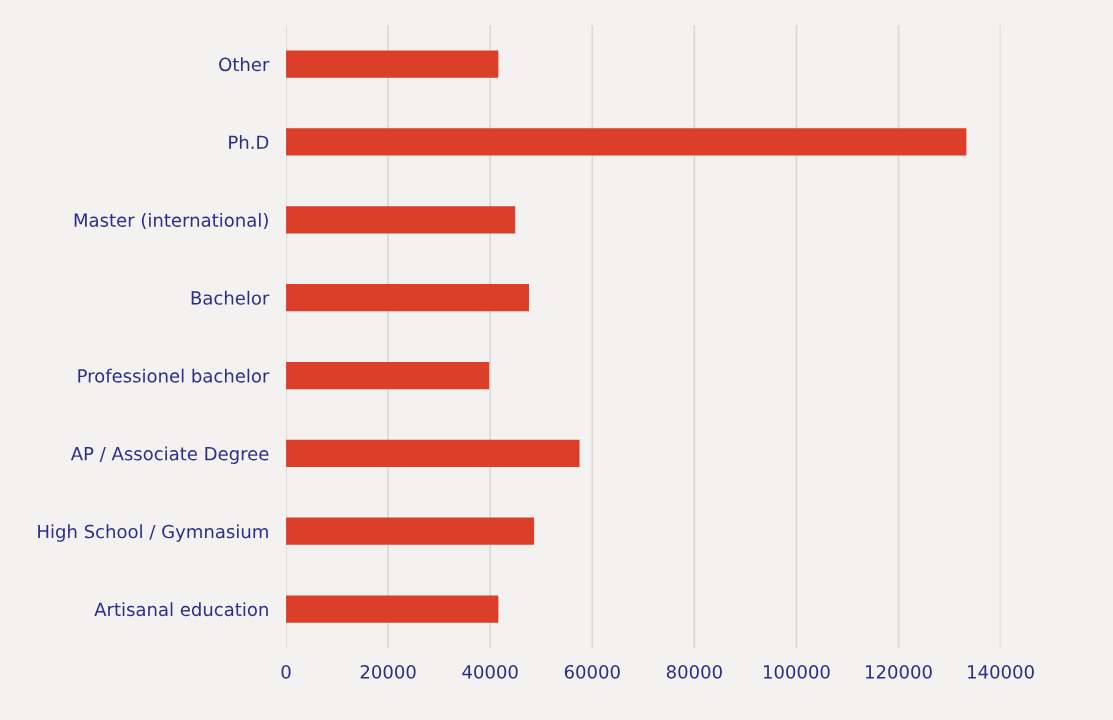  Describe the element at coordinates (694, 671) in the screenshot. I see `x-tick-label: 80000` at that location.